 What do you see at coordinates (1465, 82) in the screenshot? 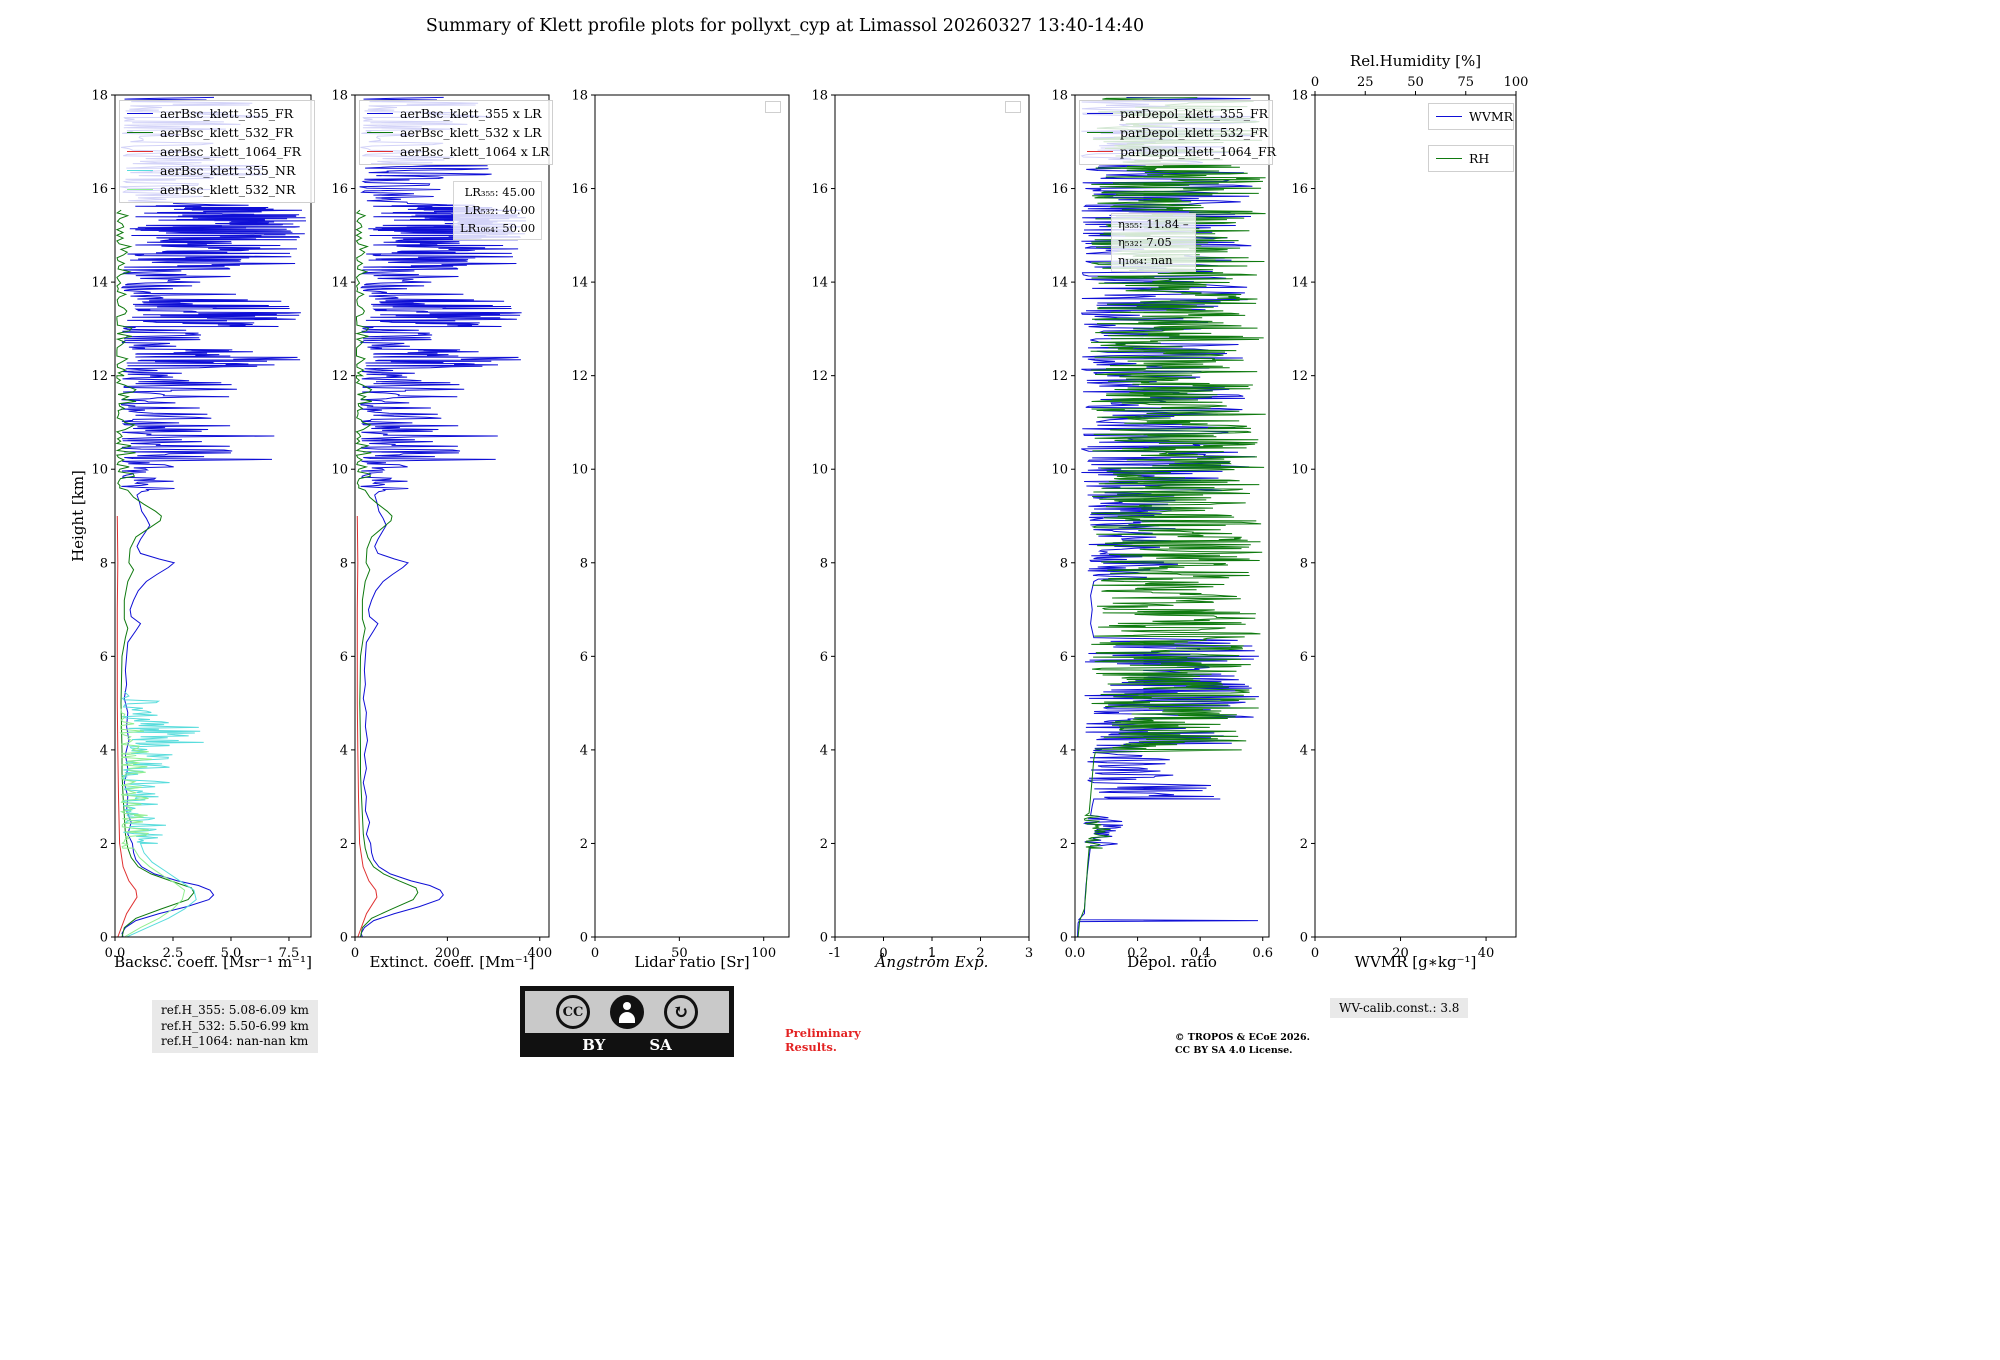
I see `top-tick-label: 75` at bounding box center [1465, 82].